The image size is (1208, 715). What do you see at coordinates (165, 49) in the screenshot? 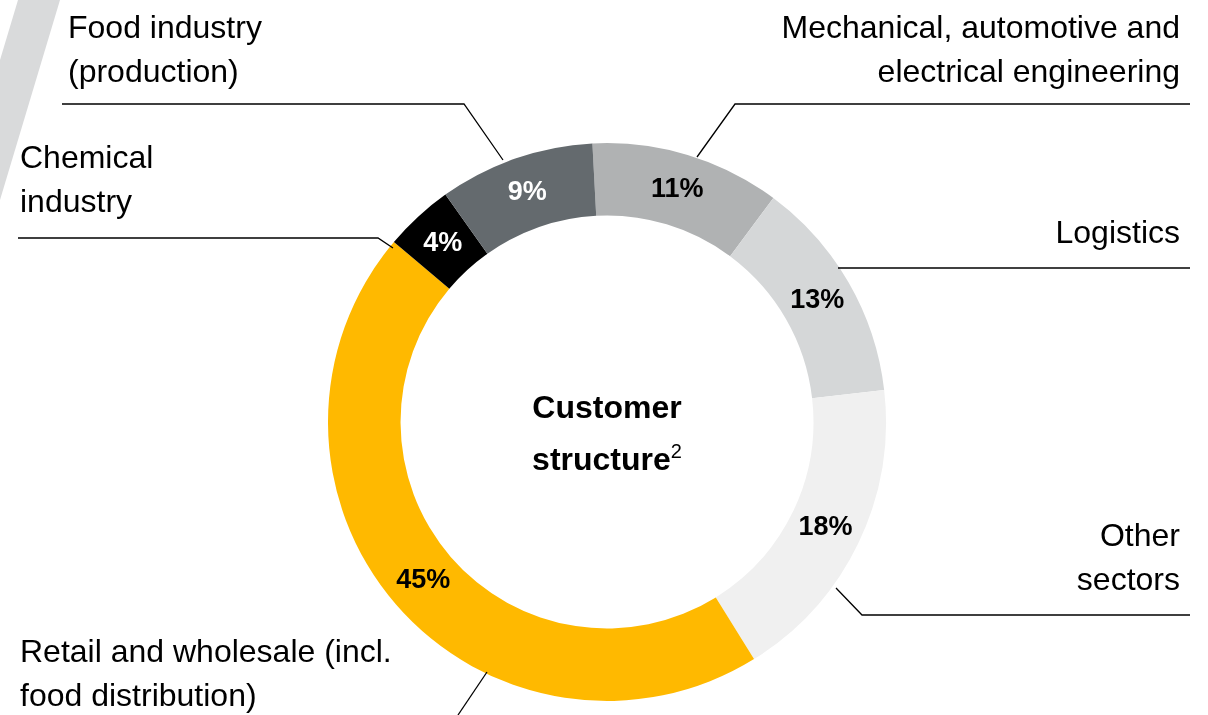
I see `slice-label: Food industry (production)` at bounding box center [165, 49].